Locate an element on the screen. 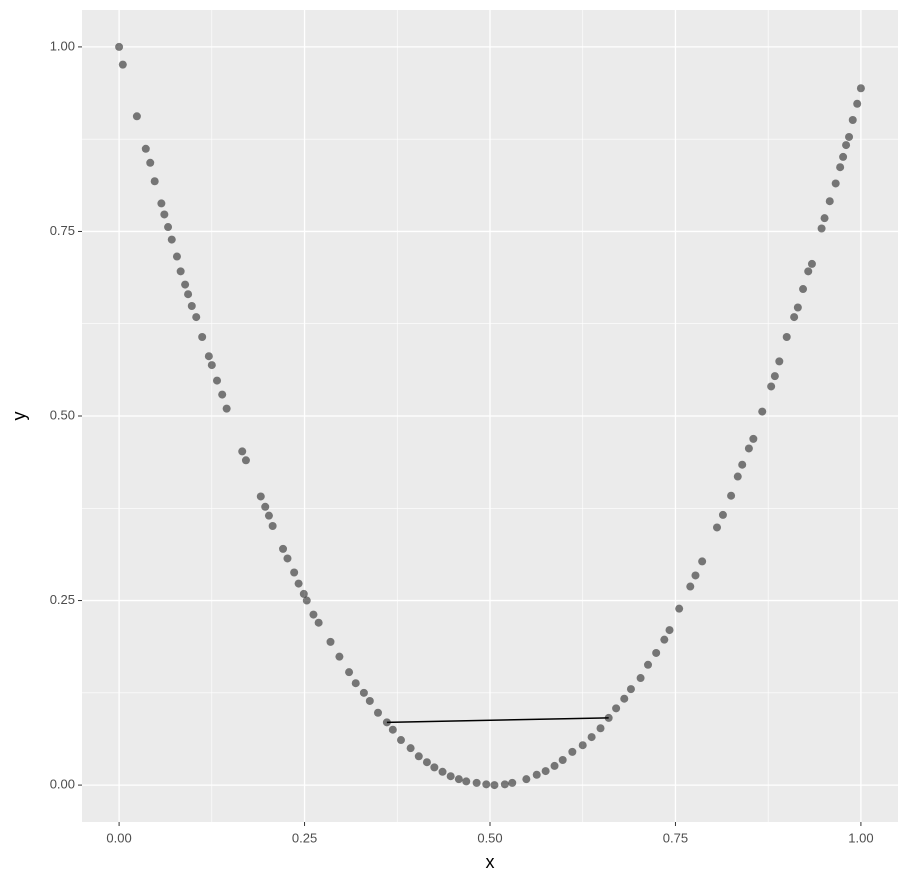 The width and height of the screenshot is (910, 885). x-tick-label: 0.25 is located at coordinates (304, 837).